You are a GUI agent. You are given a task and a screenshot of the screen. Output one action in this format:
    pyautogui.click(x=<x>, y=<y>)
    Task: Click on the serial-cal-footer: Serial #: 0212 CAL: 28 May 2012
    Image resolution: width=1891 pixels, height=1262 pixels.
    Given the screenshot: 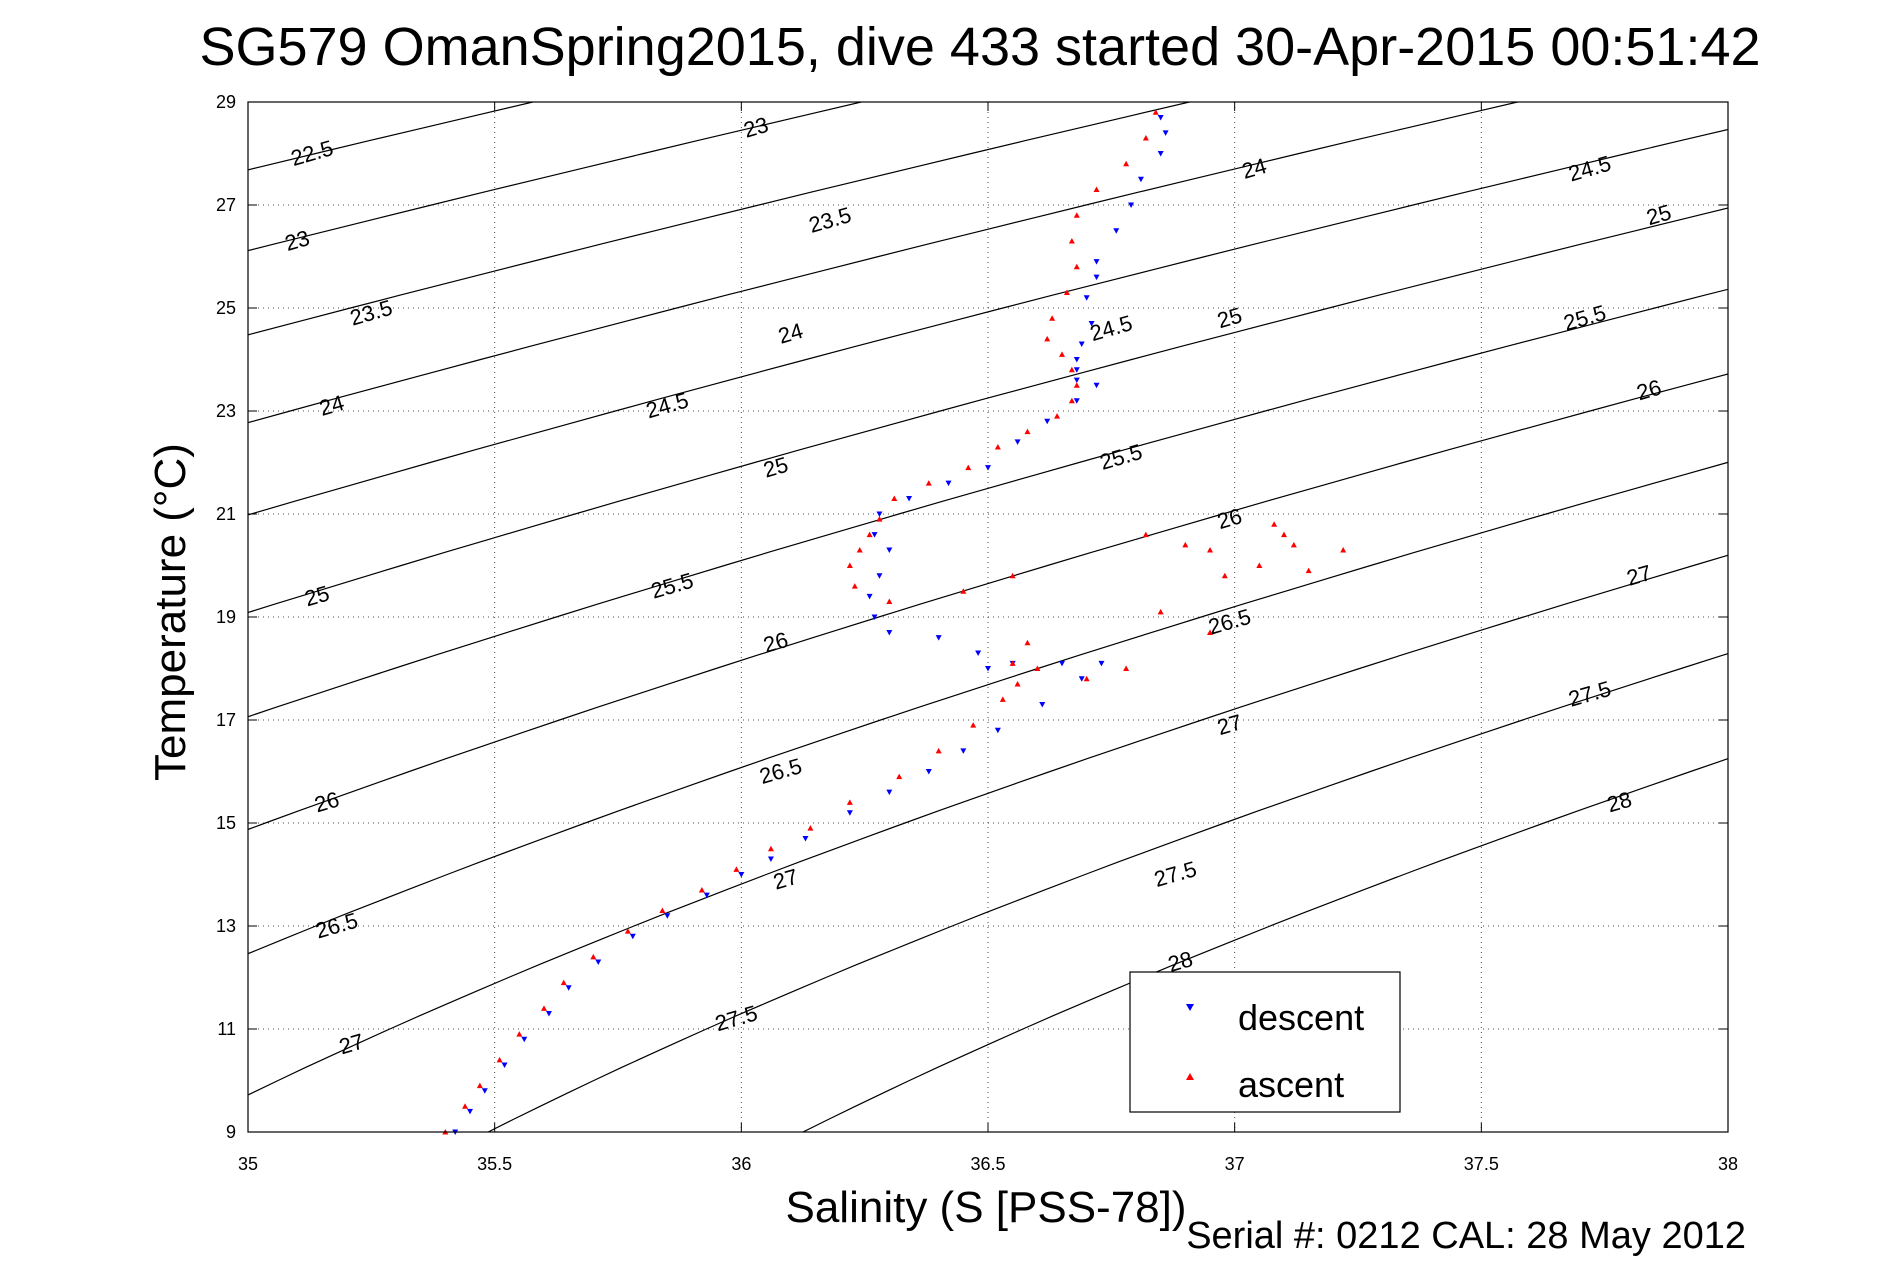 What is the action you would take?
    pyautogui.click(x=1466, y=1236)
    